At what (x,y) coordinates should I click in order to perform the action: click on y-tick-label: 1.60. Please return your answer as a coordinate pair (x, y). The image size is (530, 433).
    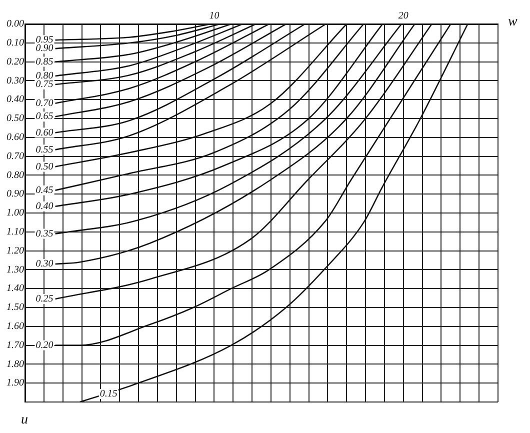
    Looking at the image, I should click on (15, 326).